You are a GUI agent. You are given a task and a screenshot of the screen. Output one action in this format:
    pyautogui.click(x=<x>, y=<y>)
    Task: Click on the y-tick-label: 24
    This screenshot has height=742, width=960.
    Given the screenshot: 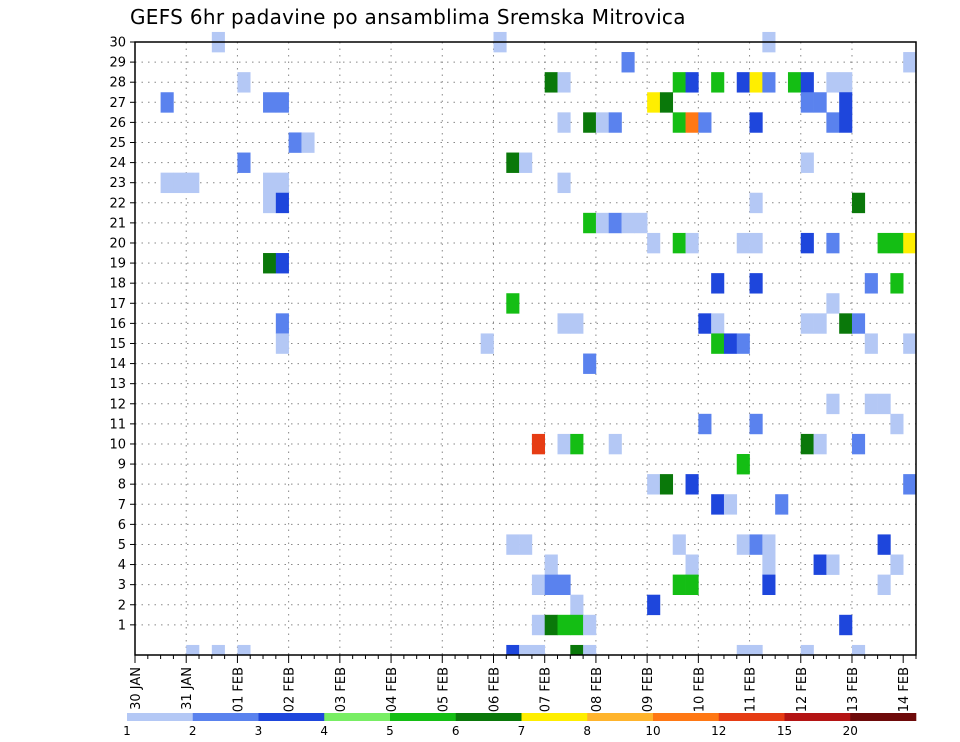 What is the action you would take?
    pyautogui.click(x=117, y=163)
    